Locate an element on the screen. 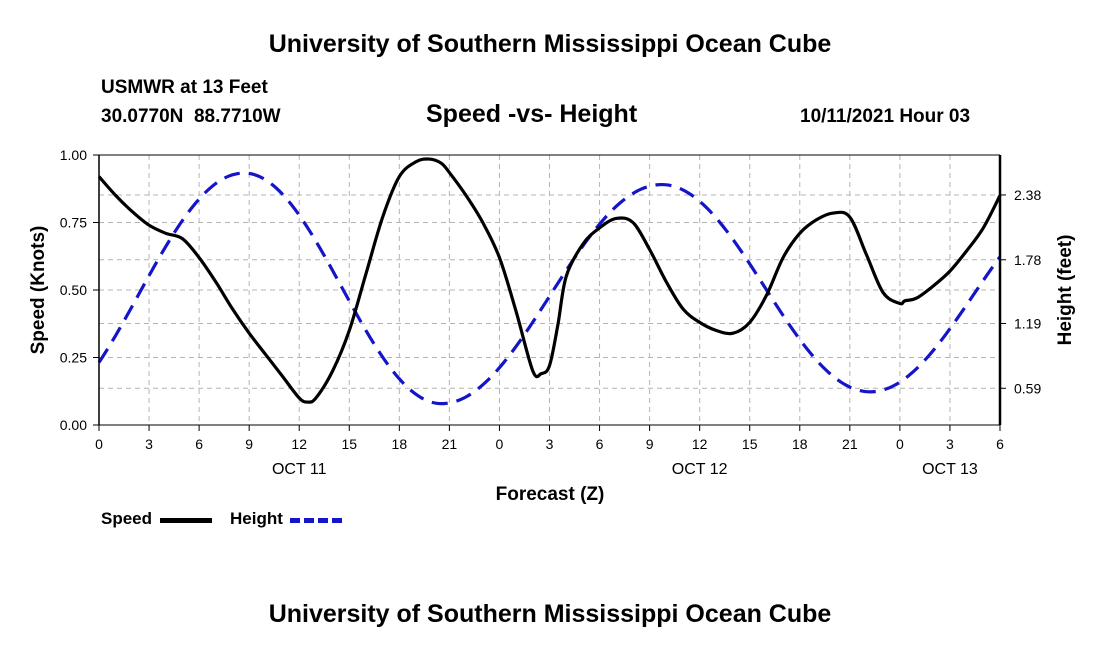  station-label: USMWR at 13 Feet is located at coordinates (184, 87).